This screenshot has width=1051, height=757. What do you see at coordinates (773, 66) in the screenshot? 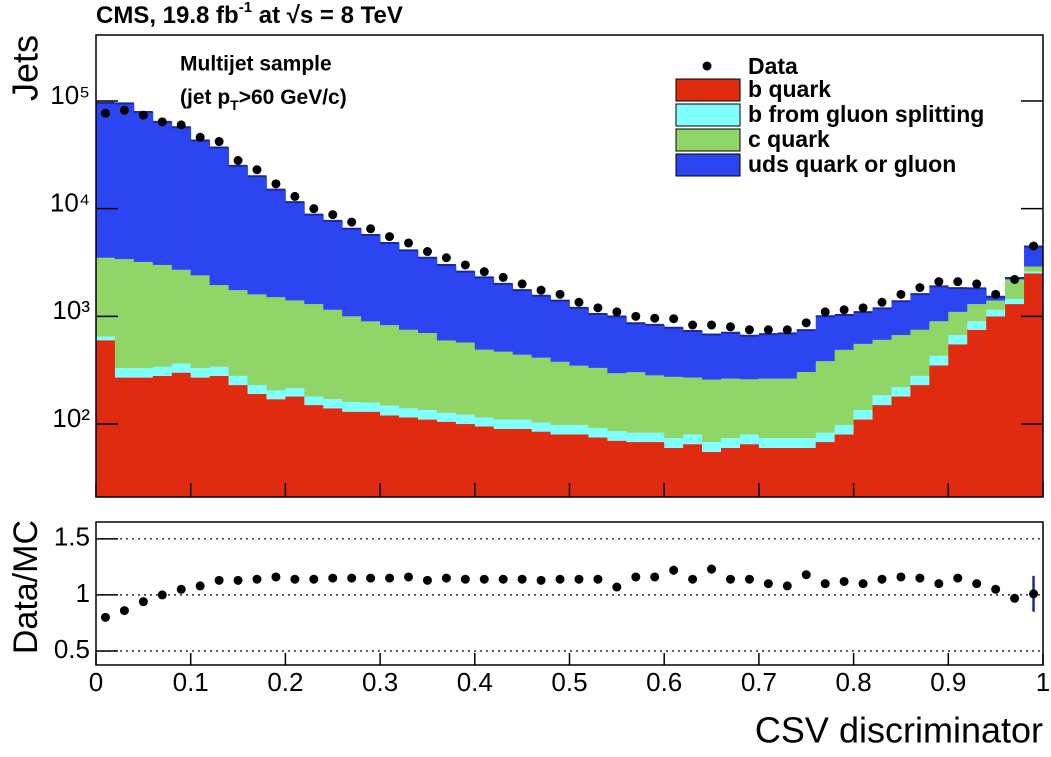
I see `legend-label: Data` at bounding box center [773, 66].